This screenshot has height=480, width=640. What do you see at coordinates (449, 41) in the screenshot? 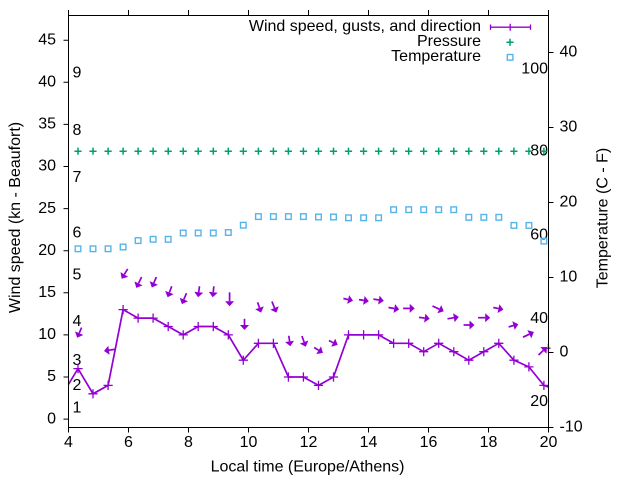
I see `svg-text: Pressure` at bounding box center [449, 41].